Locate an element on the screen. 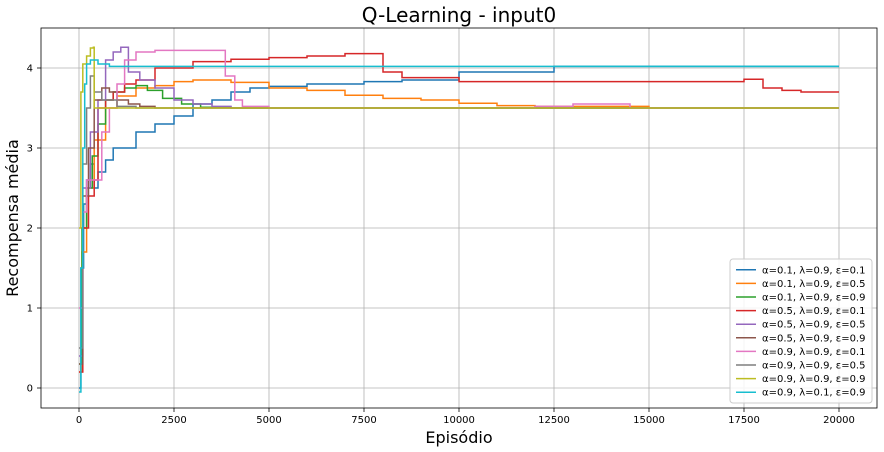  x-tick-label: 0 is located at coordinates (79, 420).